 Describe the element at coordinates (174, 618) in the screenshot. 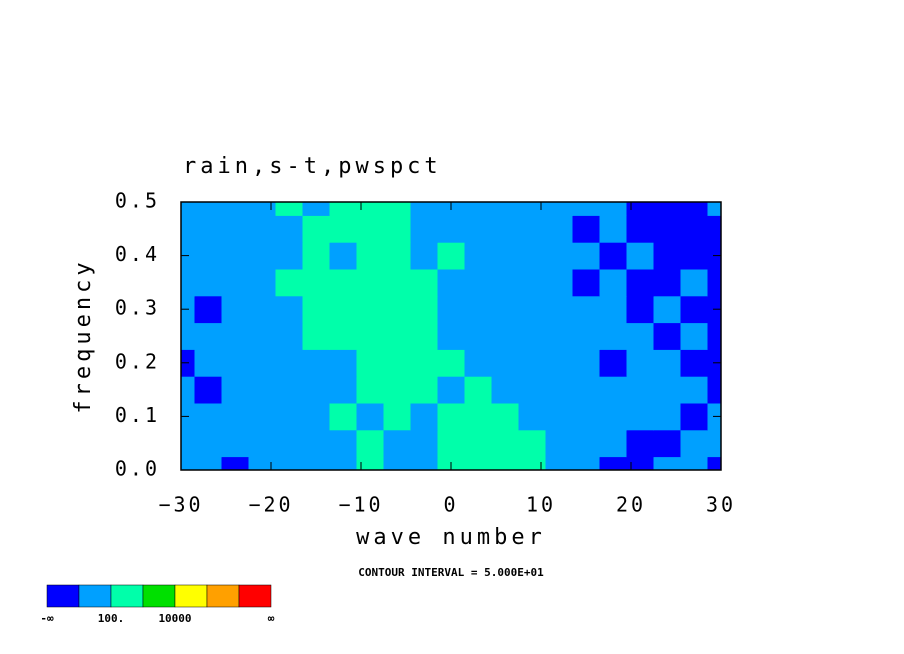

I see `colorbar-label: 10000` at that location.